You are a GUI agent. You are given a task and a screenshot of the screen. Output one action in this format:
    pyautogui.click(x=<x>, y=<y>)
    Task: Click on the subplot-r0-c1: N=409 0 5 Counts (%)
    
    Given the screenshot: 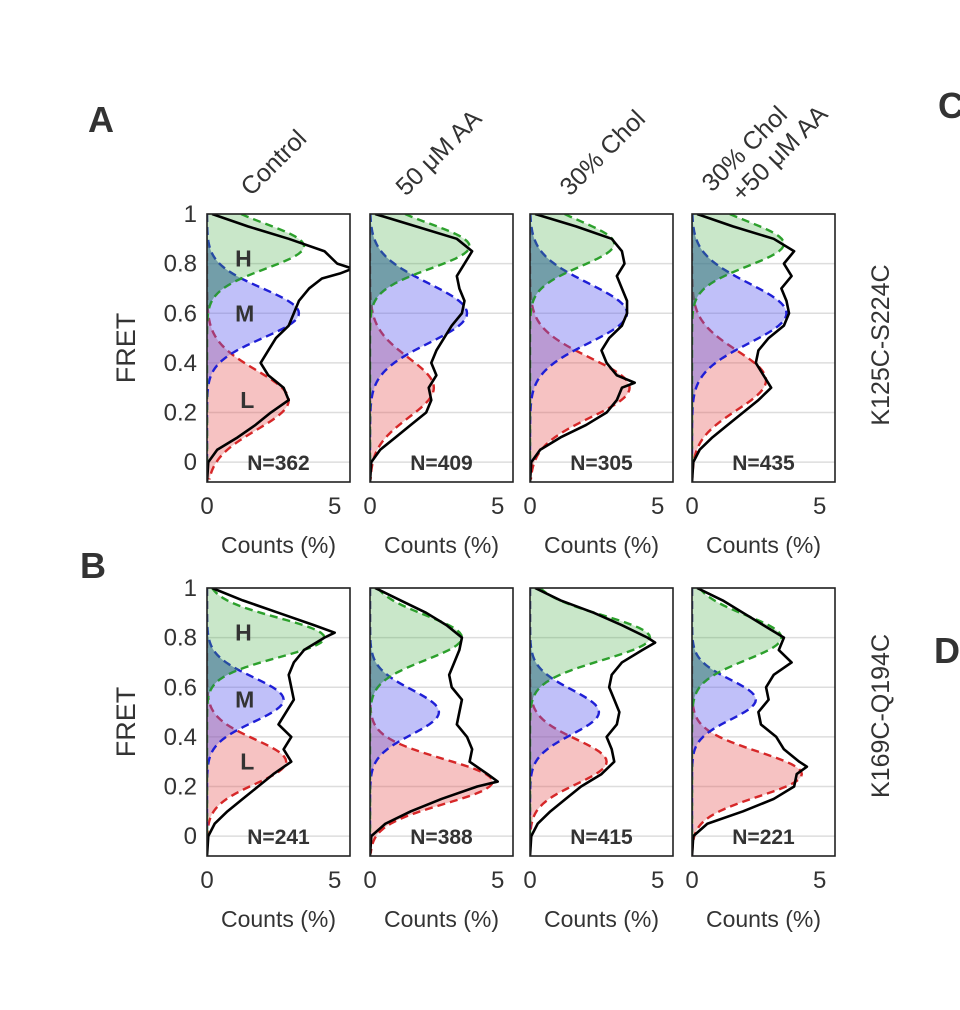 What is the action you would take?
    pyautogui.click(x=438, y=385)
    